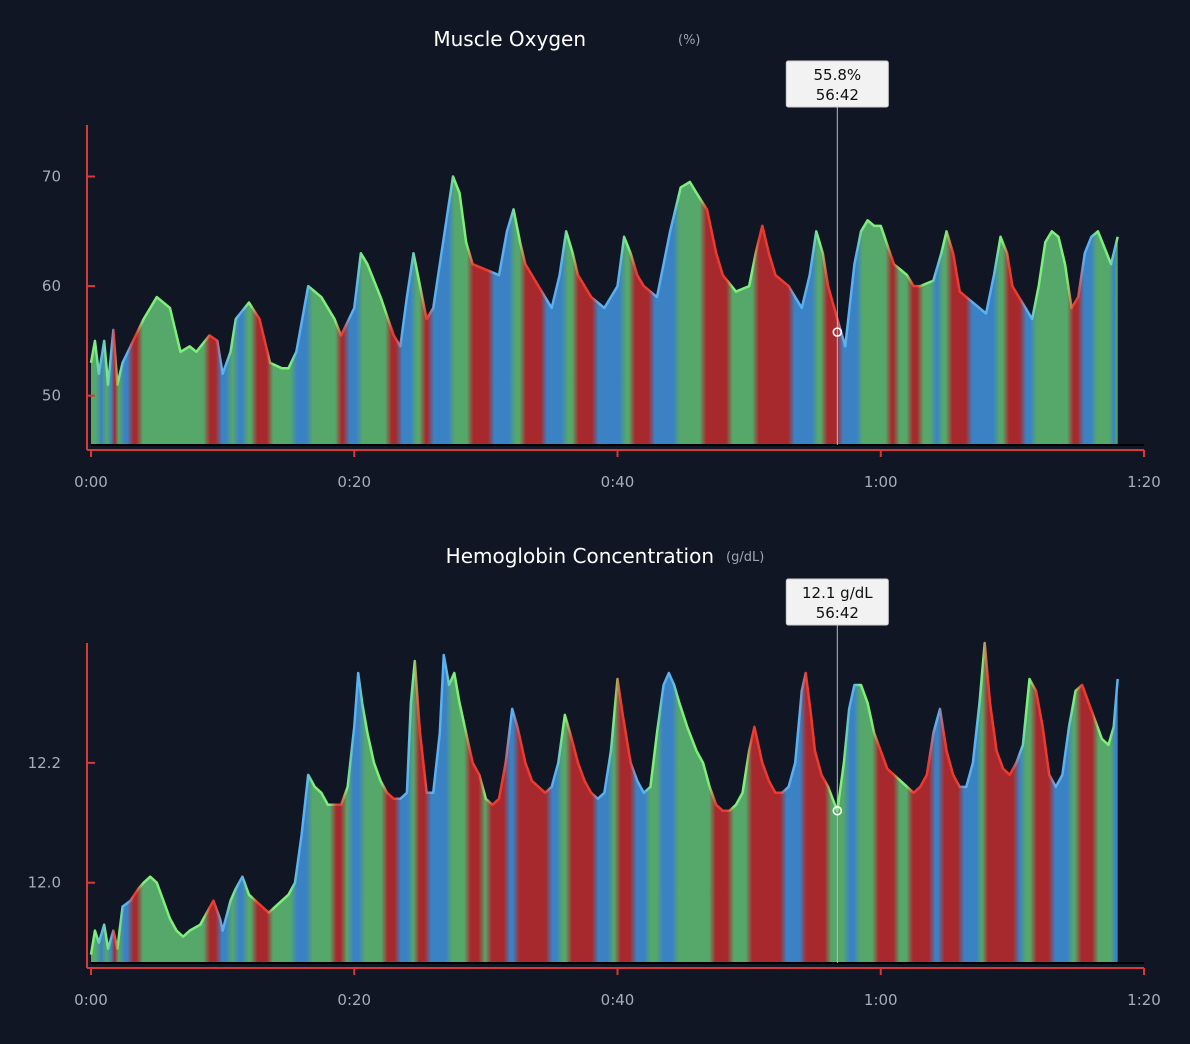 The height and width of the screenshot is (1044, 1190). I want to click on chart-unit: (%), so click(689, 40).